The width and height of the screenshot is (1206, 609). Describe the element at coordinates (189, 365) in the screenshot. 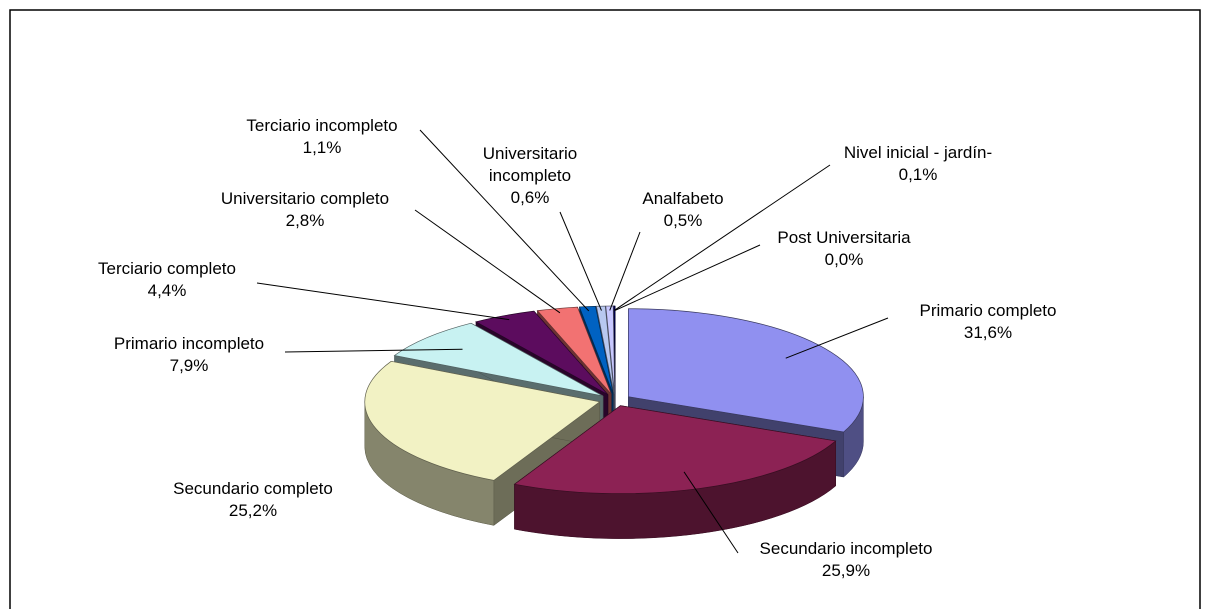

I see `label-value: 7,9%` at that location.